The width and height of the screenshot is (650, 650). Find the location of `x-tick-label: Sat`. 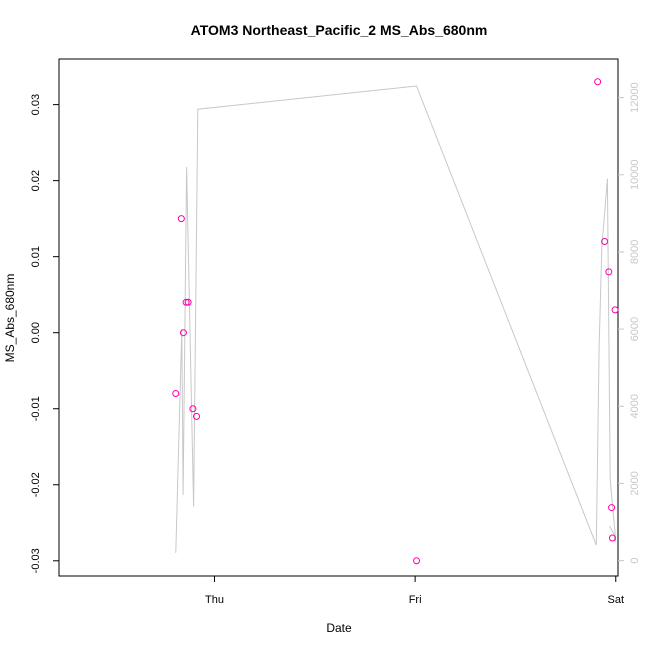

x-tick-label: Sat is located at coordinates (616, 600).